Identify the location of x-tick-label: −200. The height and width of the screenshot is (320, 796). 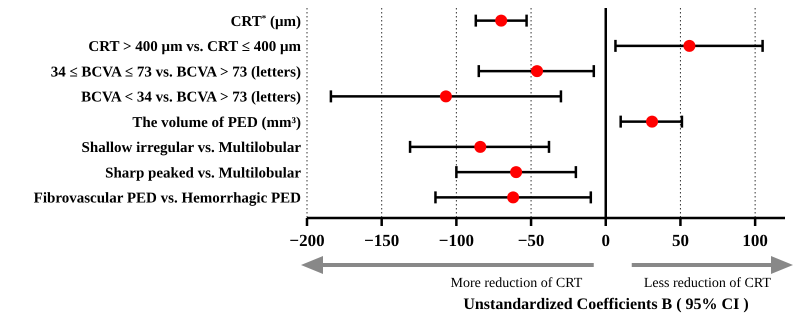
(307, 240).